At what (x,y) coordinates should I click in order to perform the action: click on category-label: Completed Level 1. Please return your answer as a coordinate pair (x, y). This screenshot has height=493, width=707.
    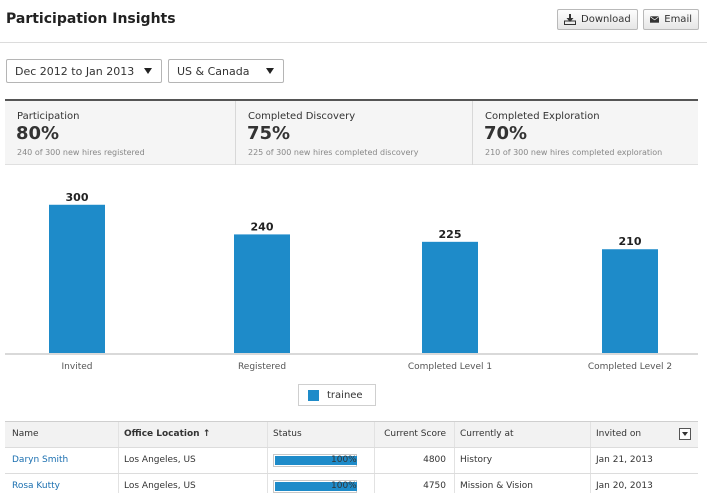
    Looking at the image, I should click on (450, 367).